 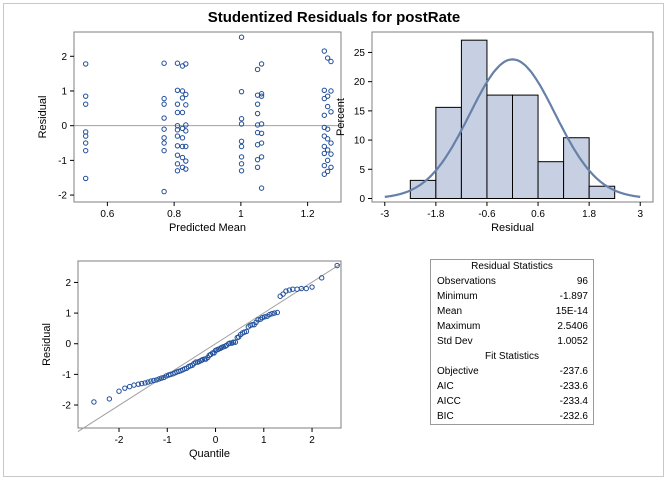 What do you see at coordinates (512, 416) in the screenshot?
I see `stat-row: BIC -232.6` at bounding box center [512, 416].